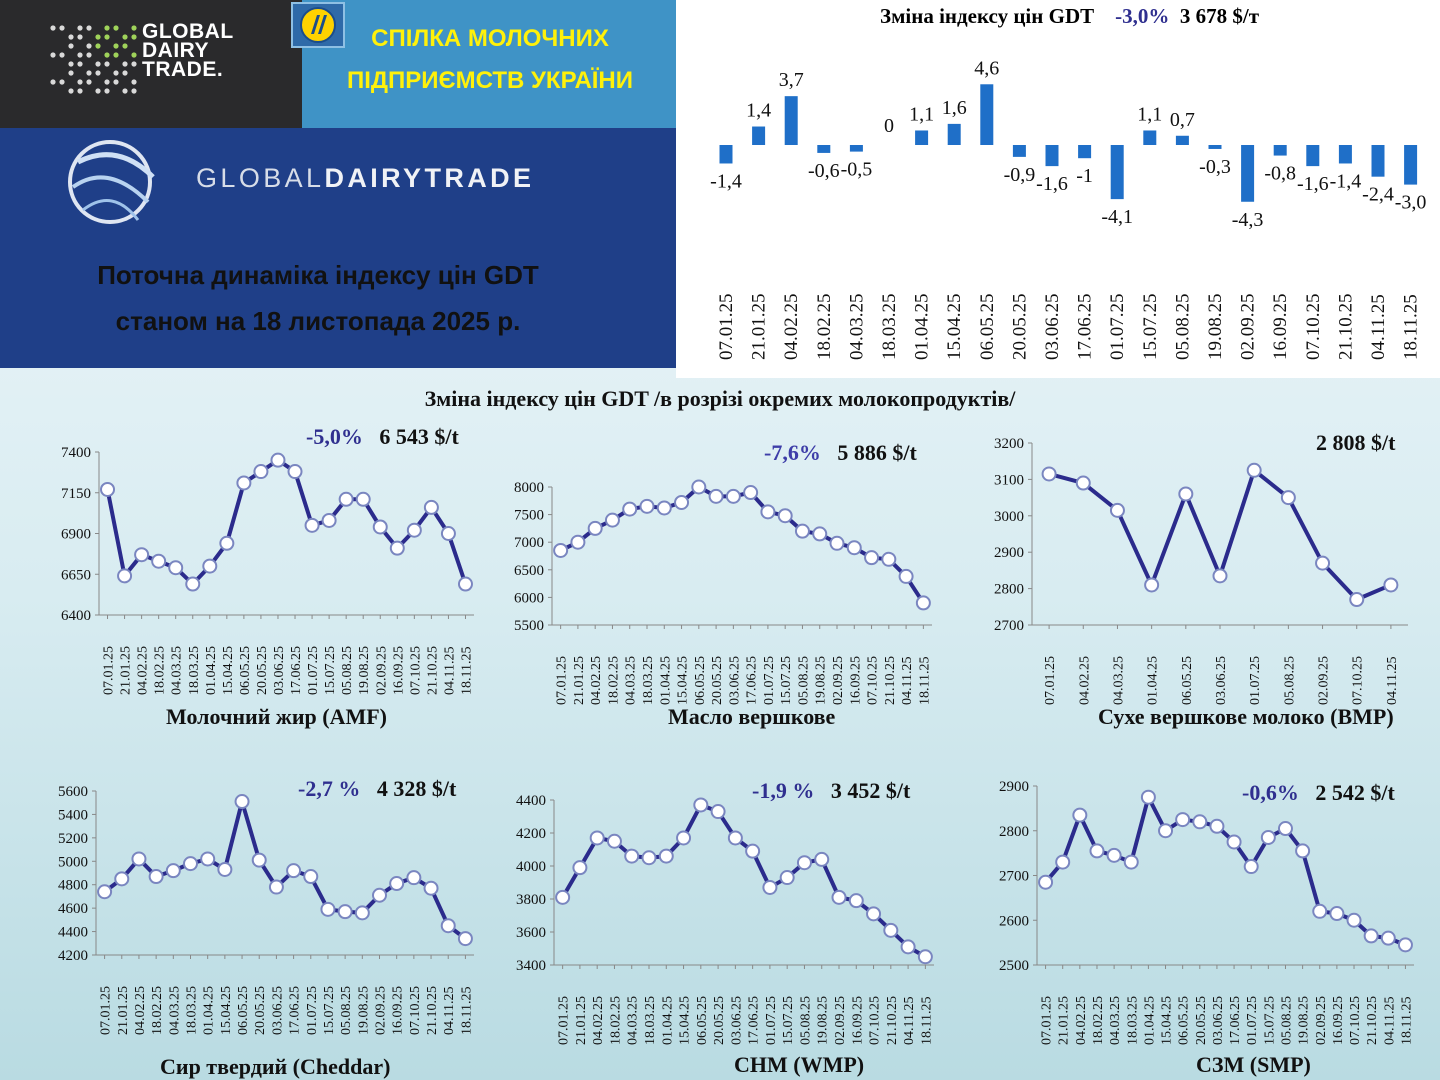  Describe the element at coordinates (529, 571) in the screenshot. I see `y-tick-label: 6500` at that location.